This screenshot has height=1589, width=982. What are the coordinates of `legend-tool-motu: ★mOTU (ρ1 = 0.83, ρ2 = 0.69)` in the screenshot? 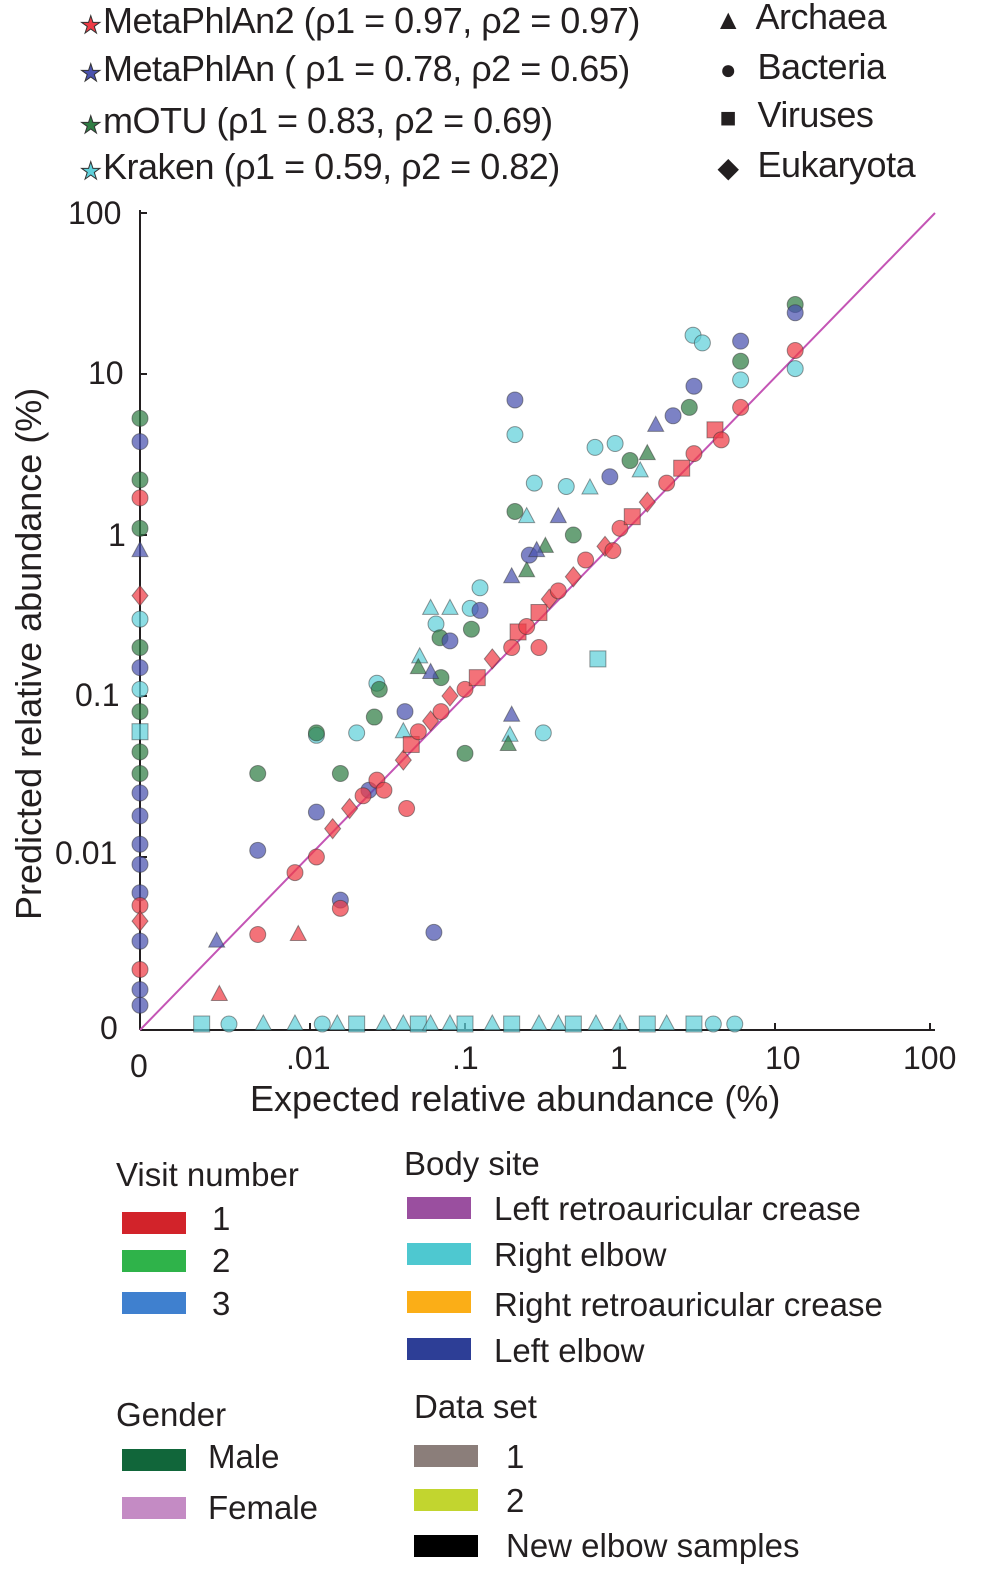 It's located at (316, 121).